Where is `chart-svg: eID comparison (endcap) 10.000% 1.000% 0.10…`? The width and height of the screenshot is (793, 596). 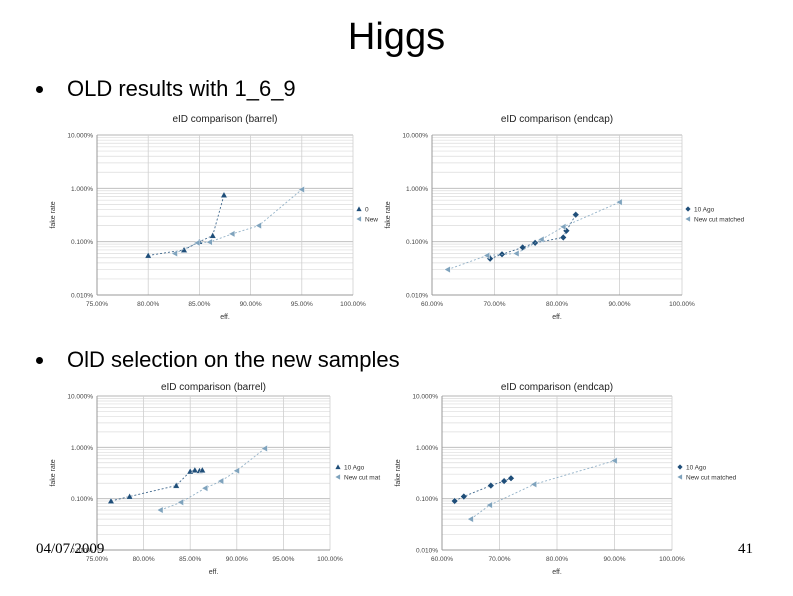
chart-svg: eID comparison (endcap) 10.000% 1.000% 0.10… is located at coordinates (566, 479).